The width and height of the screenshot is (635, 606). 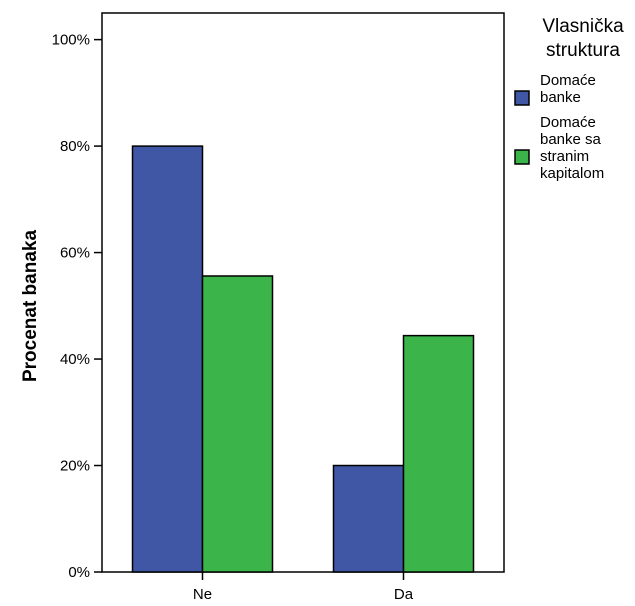 I want to click on y-tick-label: 60%, so click(x=75, y=253).